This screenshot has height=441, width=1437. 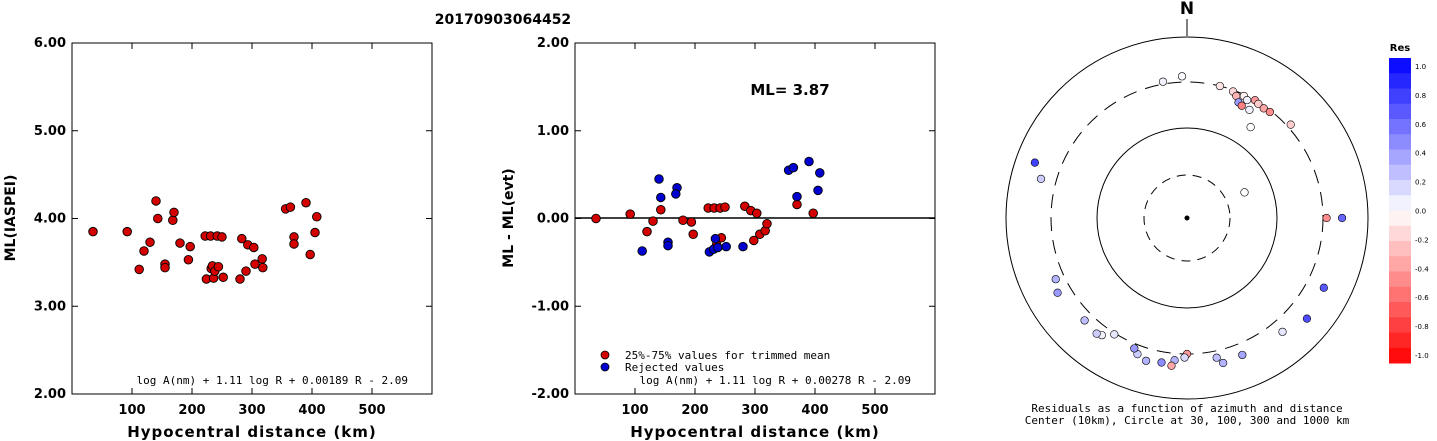 What do you see at coordinates (1187, 9) in the screenshot?
I see `north-label: N` at bounding box center [1187, 9].